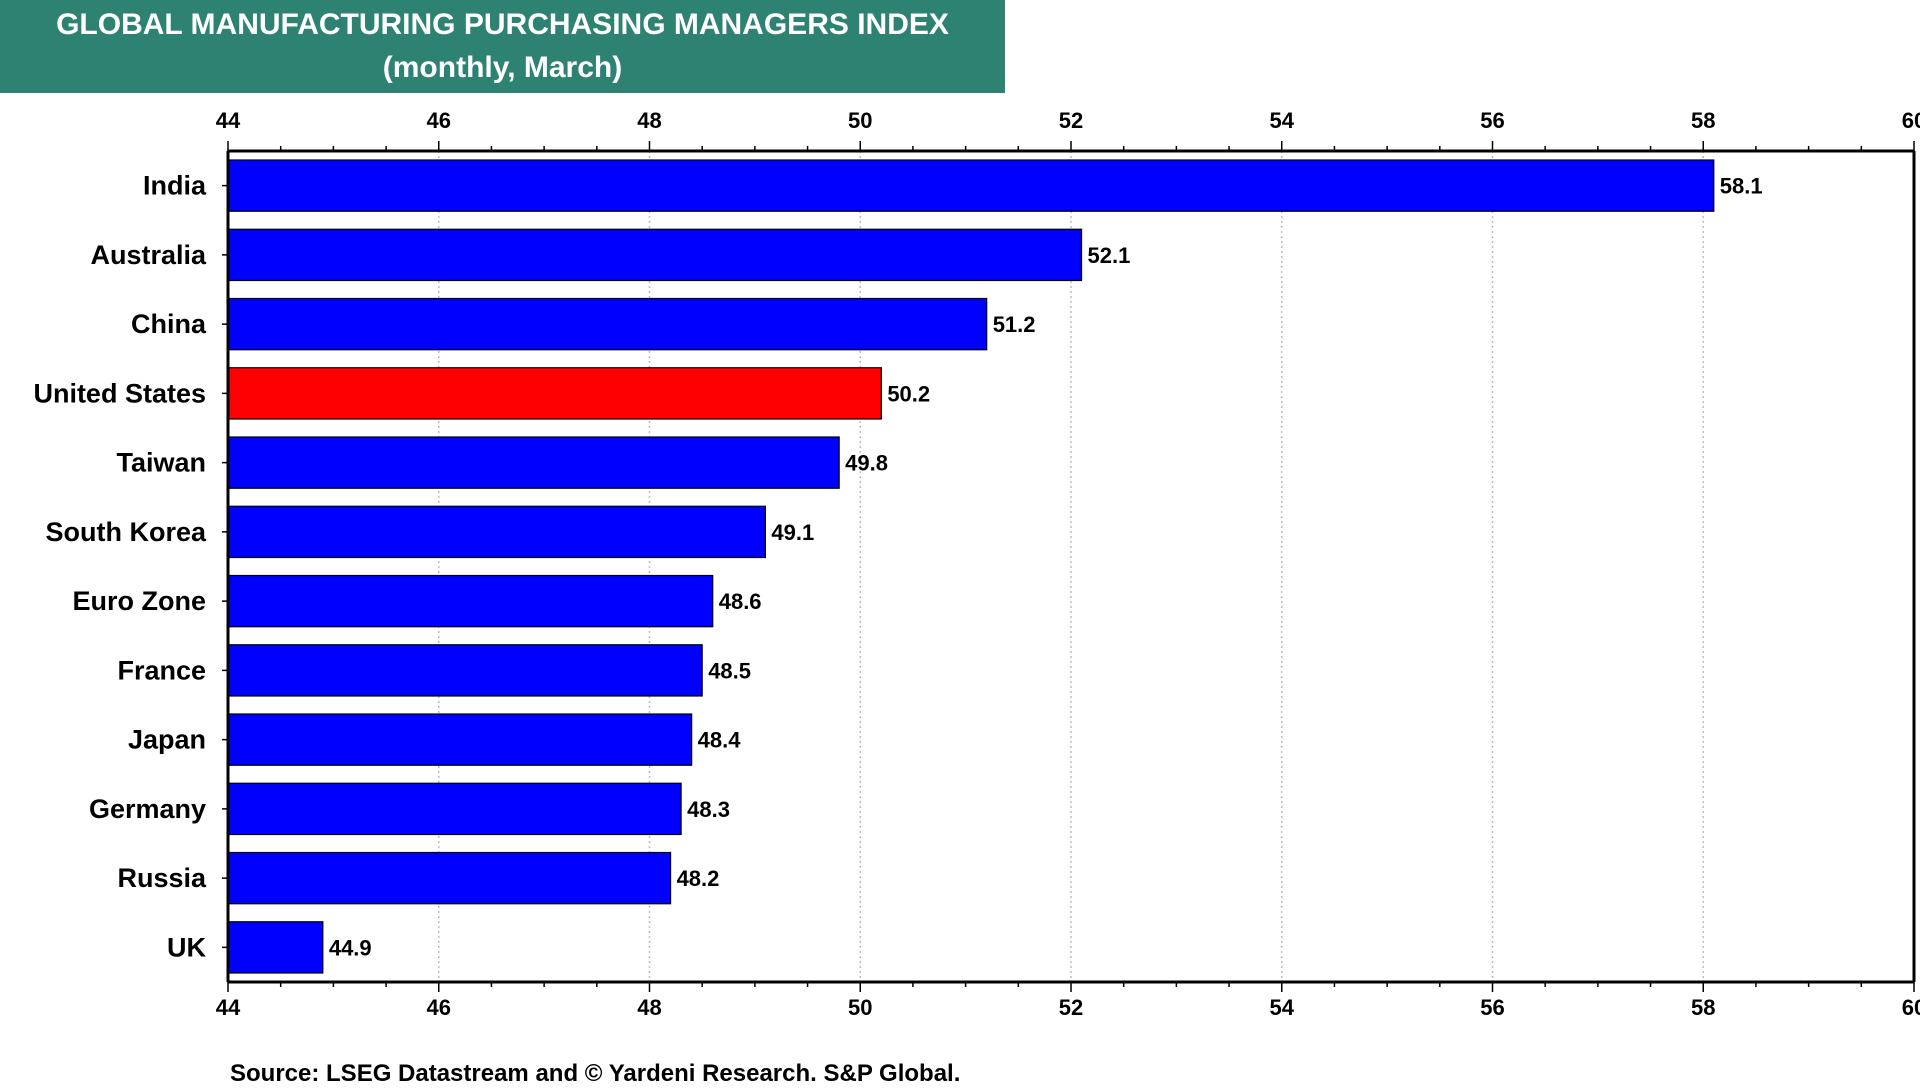  Describe the element at coordinates (169, 324) in the screenshot. I see `category-label: China` at that location.